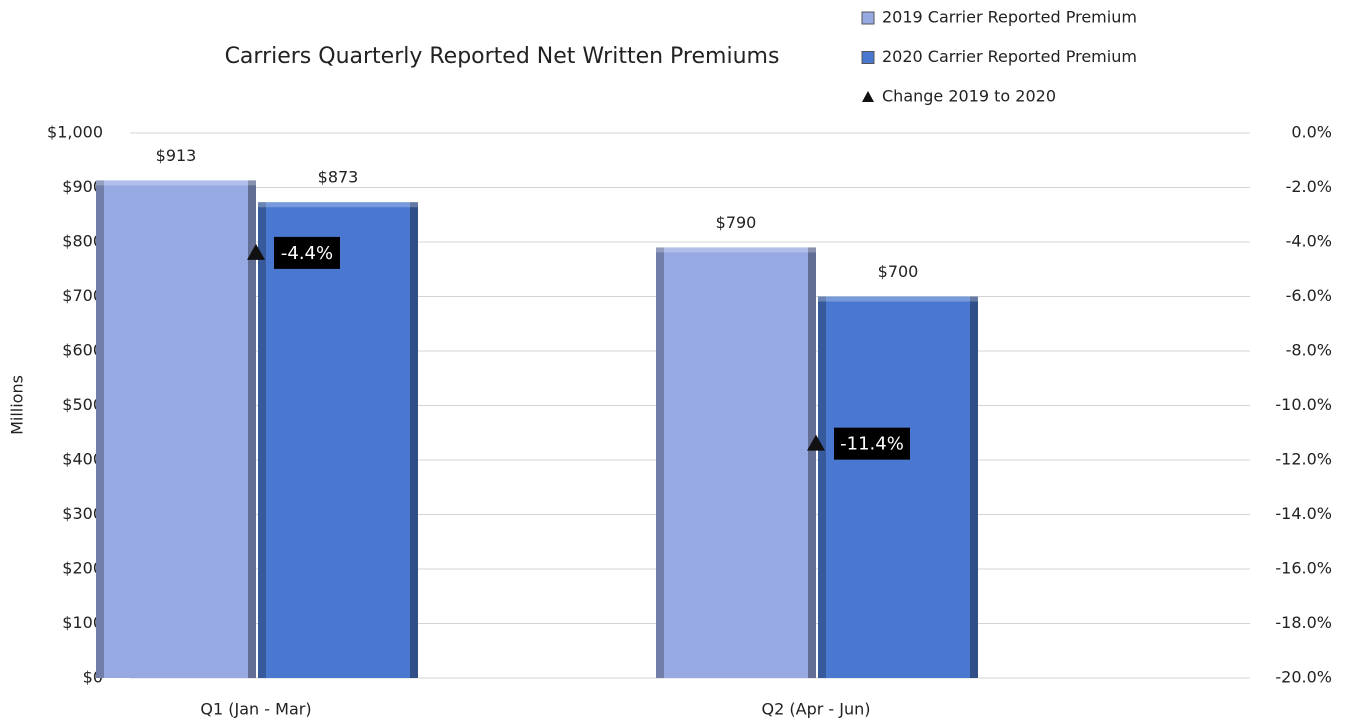  Describe the element at coordinates (1309, 295) in the screenshot. I see `y2-tick-label: -6.0%` at that location.